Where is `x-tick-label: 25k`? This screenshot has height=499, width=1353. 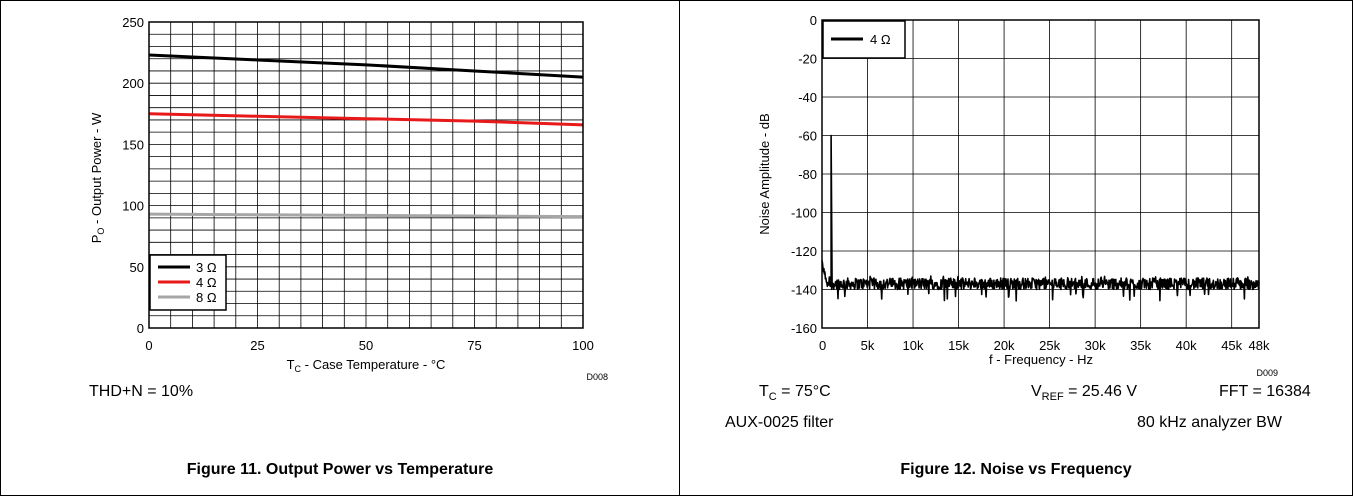 x-tick-label: 25k is located at coordinates (1049, 345).